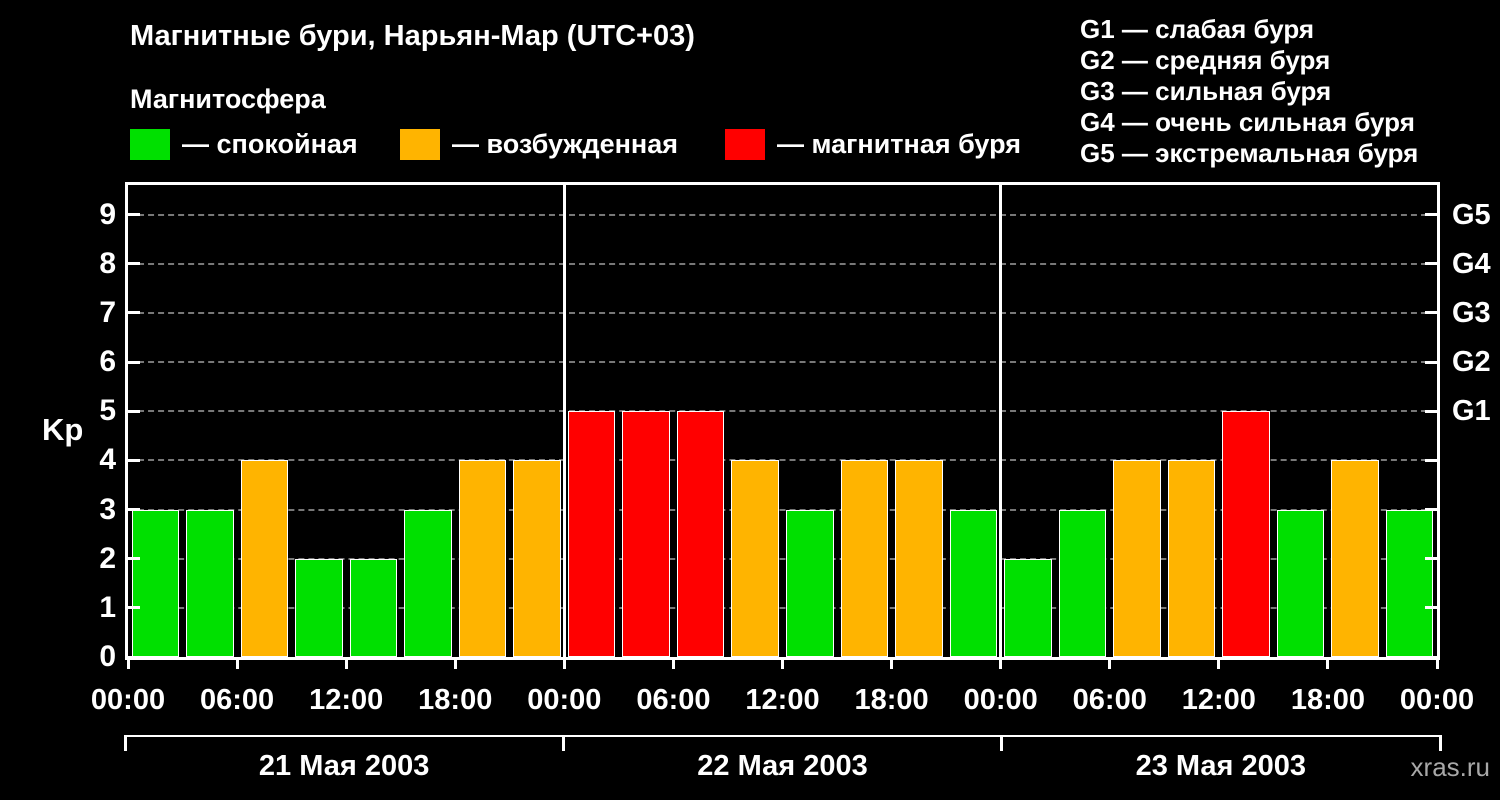 This screenshot has width=1500, height=800. I want to click on y-axis-label: 4, so click(107, 460).